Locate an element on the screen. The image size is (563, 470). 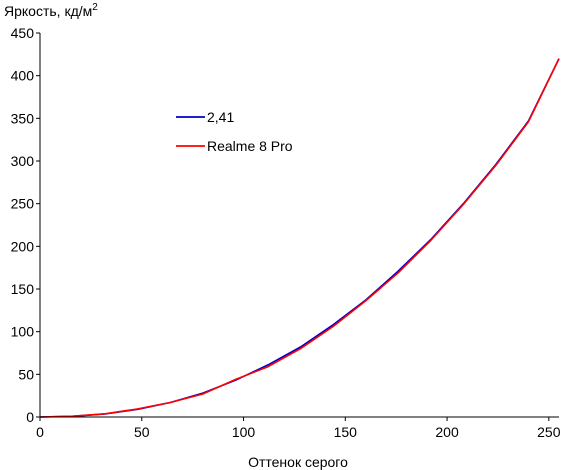
y-tick-label: 300 is located at coordinates (23, 161).